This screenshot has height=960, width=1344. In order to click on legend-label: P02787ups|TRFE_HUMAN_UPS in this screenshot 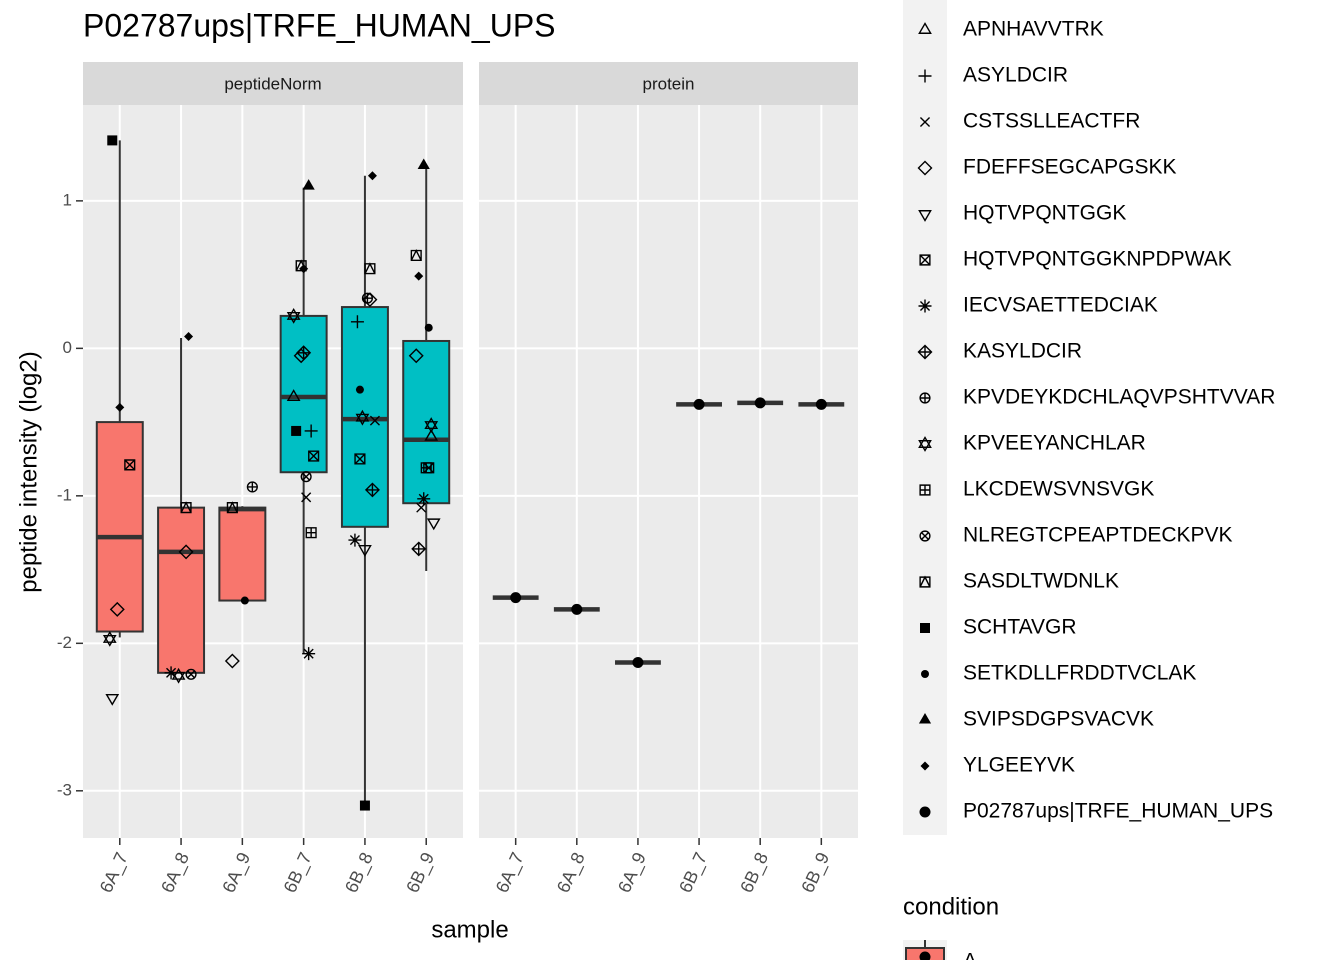, I will do `click(1118, 811)`.